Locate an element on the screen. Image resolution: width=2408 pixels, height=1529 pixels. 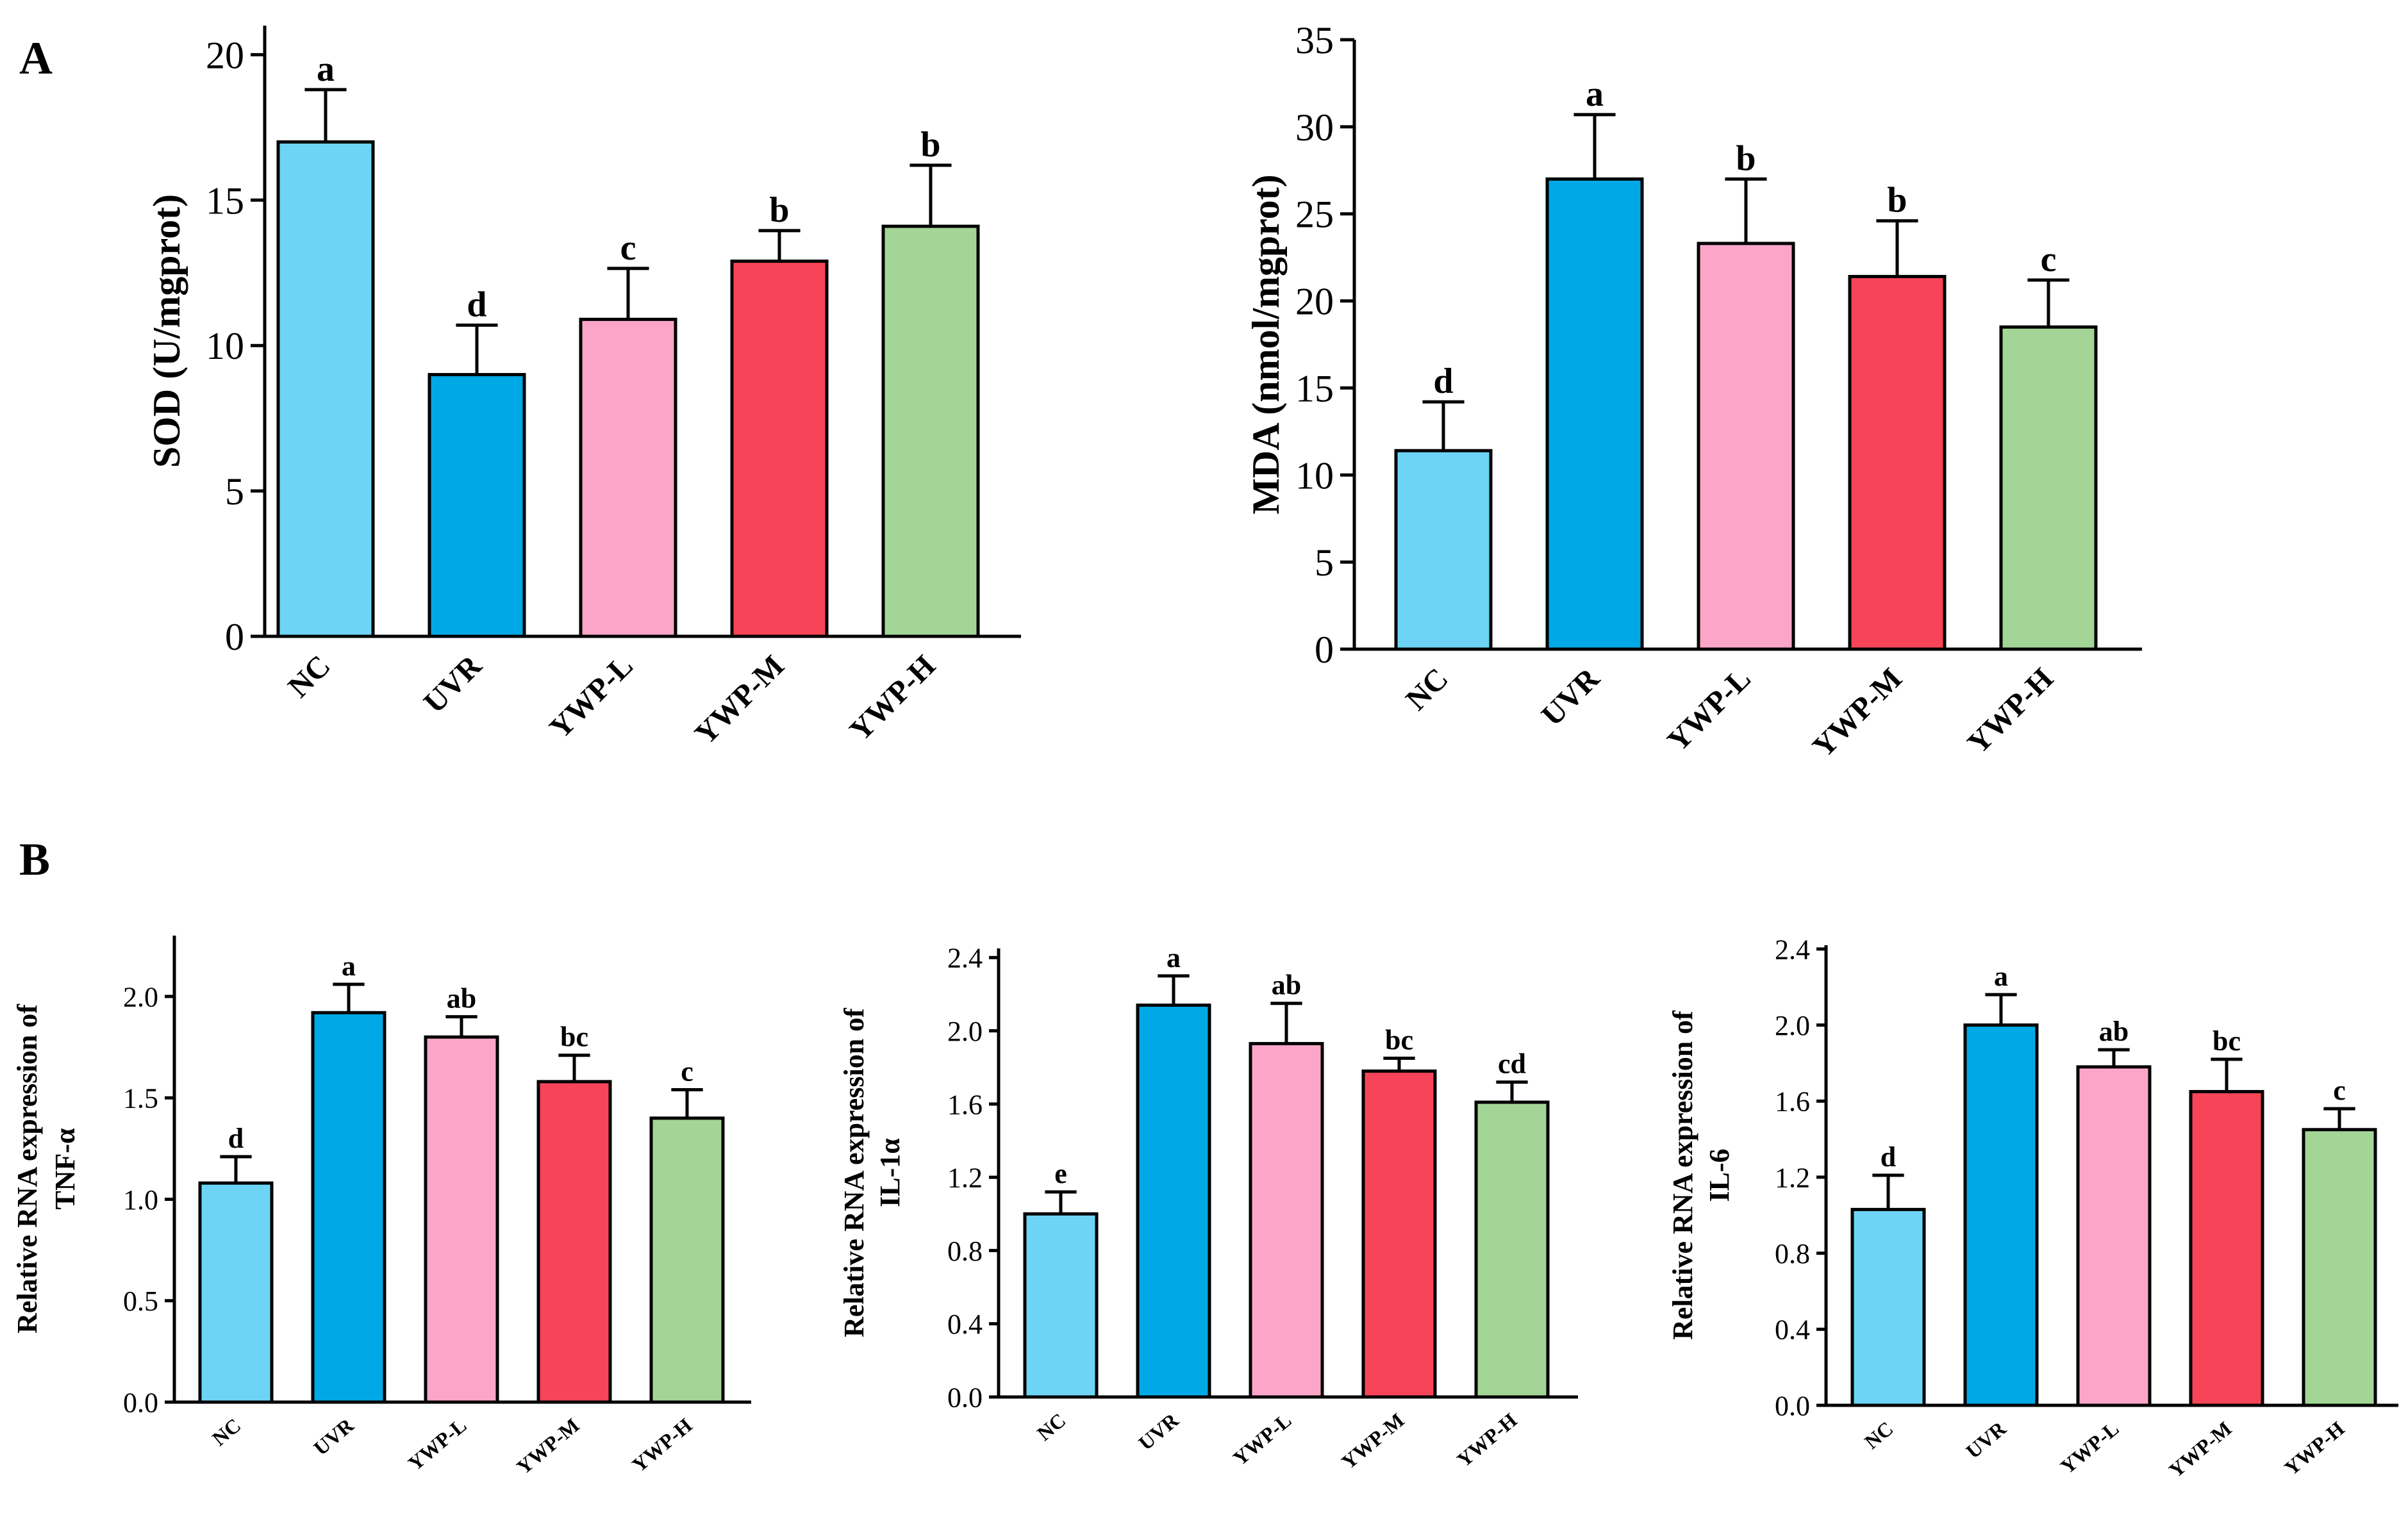
y-tick-label: 1.0 is located at coordinates (141, 1200).